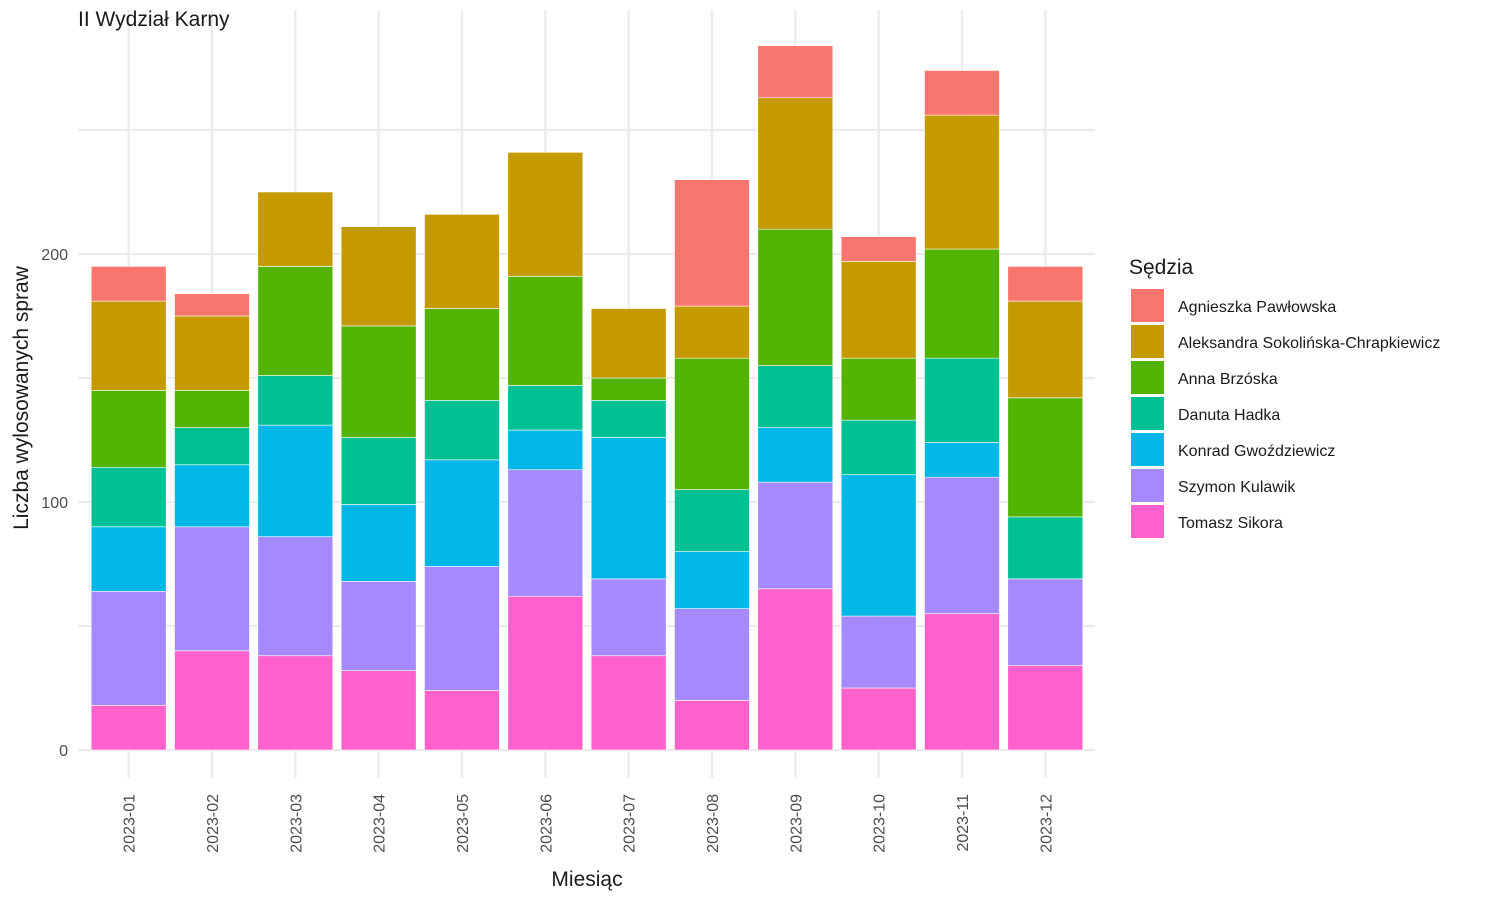  Describe the element at coordinates (54, 255) in the screenshot. I see `y-tick-label: 200` at that location.